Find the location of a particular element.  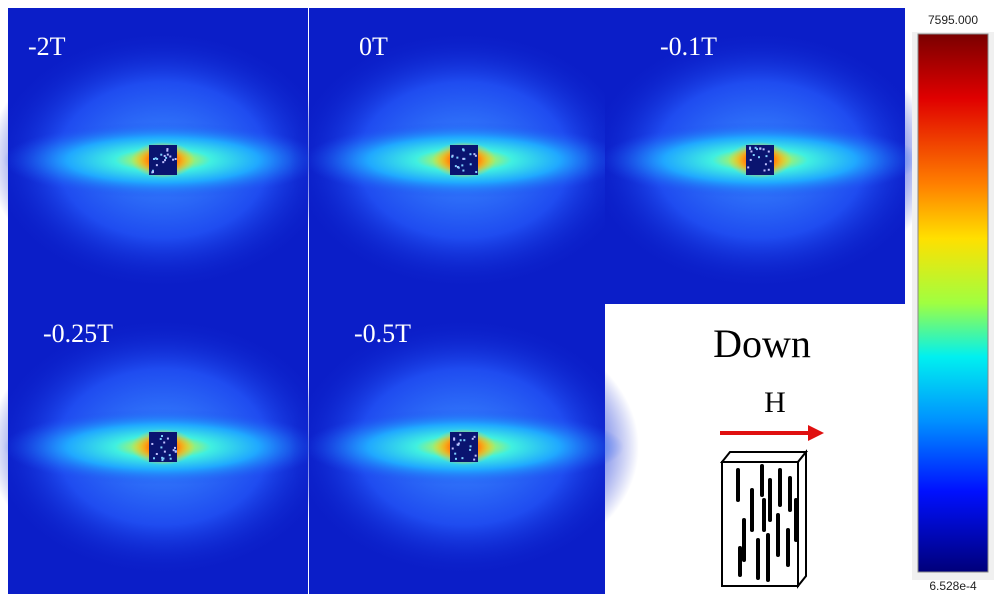

domains is located at coordinates (767, 523).